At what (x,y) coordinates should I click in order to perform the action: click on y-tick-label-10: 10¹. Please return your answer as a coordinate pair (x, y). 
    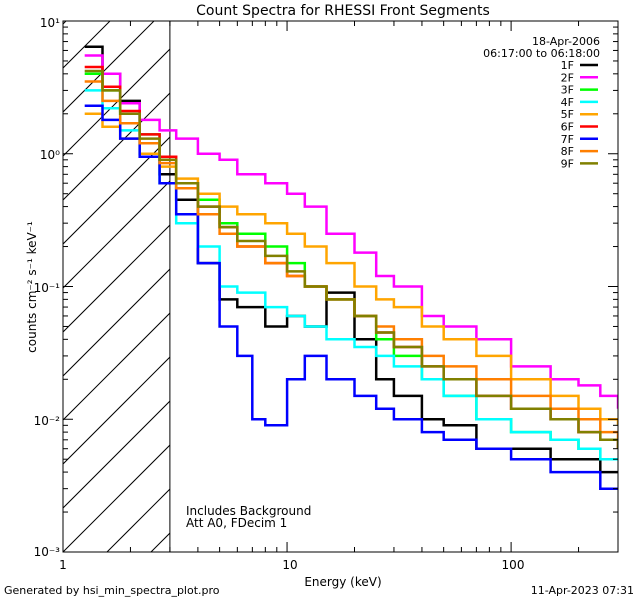
    Looking at the image, I should click on (50, 23).